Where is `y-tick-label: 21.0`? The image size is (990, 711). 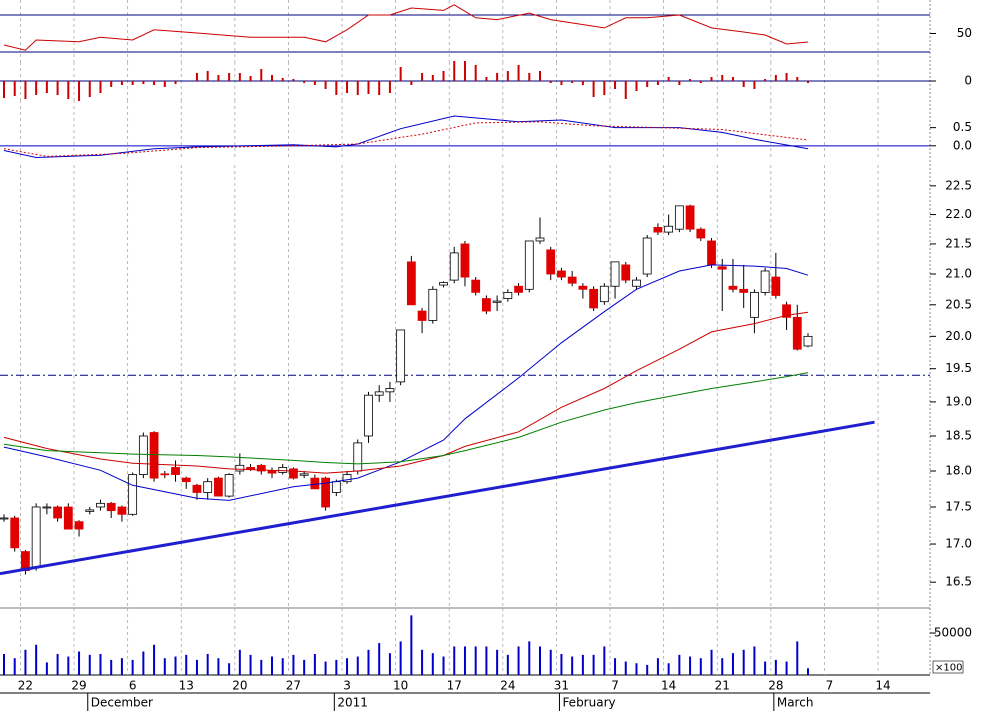
y-tick-label: 21.0 is located at coordinates (958, 274).